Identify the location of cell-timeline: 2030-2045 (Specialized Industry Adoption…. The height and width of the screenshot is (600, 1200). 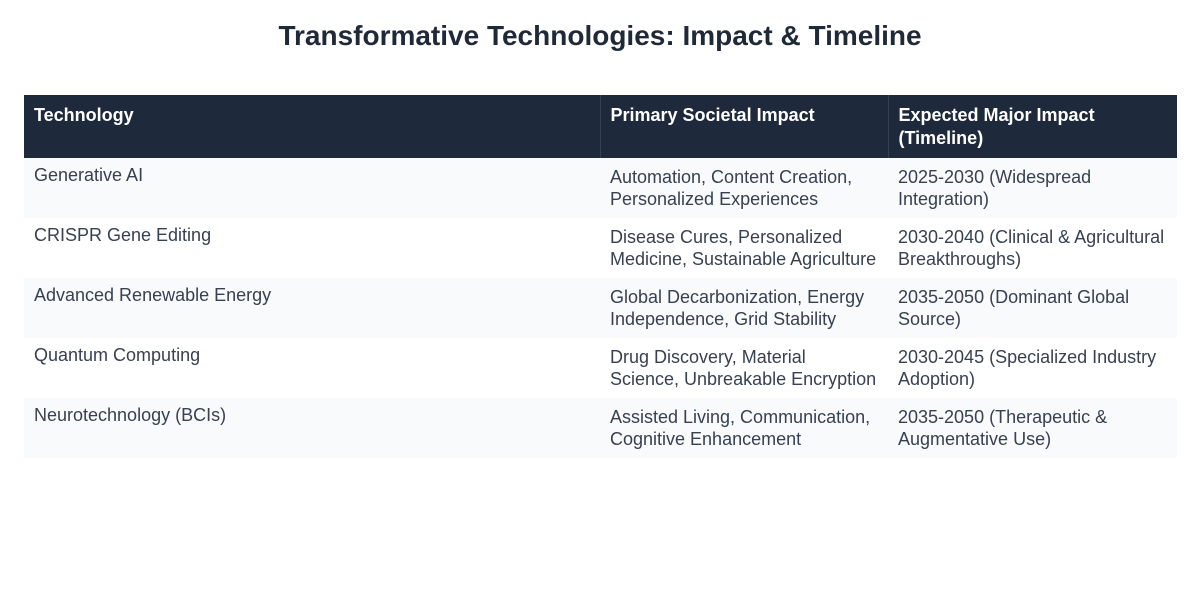
(1027, 368).